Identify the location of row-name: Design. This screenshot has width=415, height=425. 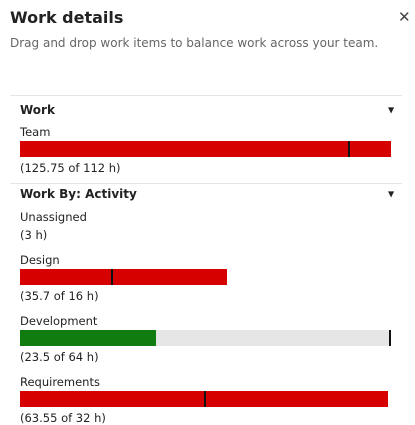
(40, 260).